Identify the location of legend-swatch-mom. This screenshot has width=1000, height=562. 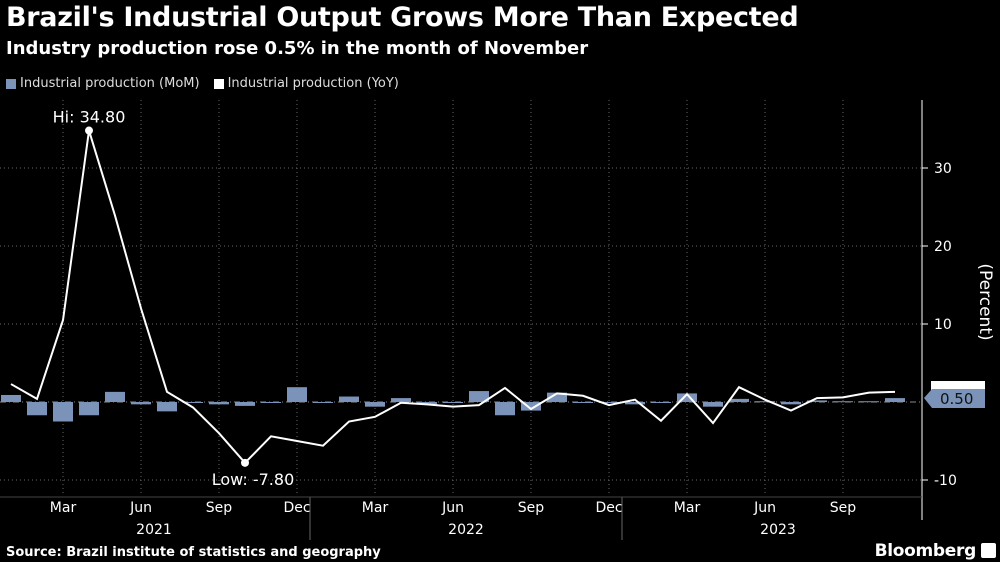
(11, 83).